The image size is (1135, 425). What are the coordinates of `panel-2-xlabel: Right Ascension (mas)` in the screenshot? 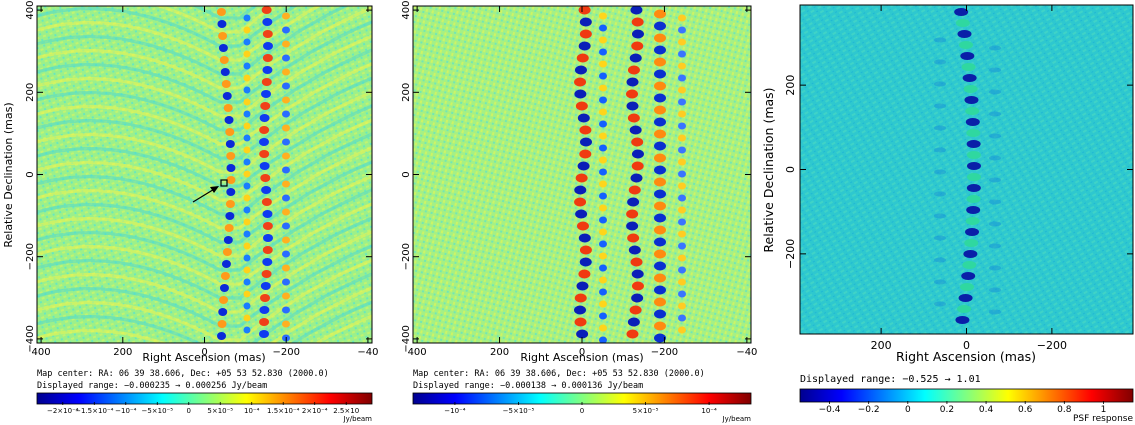 It's located at (581, 357).